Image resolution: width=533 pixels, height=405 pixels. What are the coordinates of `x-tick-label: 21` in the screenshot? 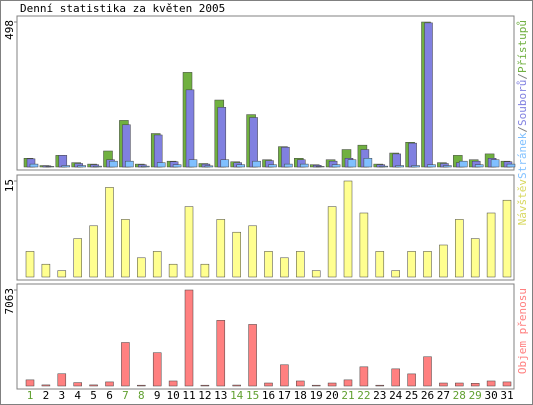 It's located at (347, 395).